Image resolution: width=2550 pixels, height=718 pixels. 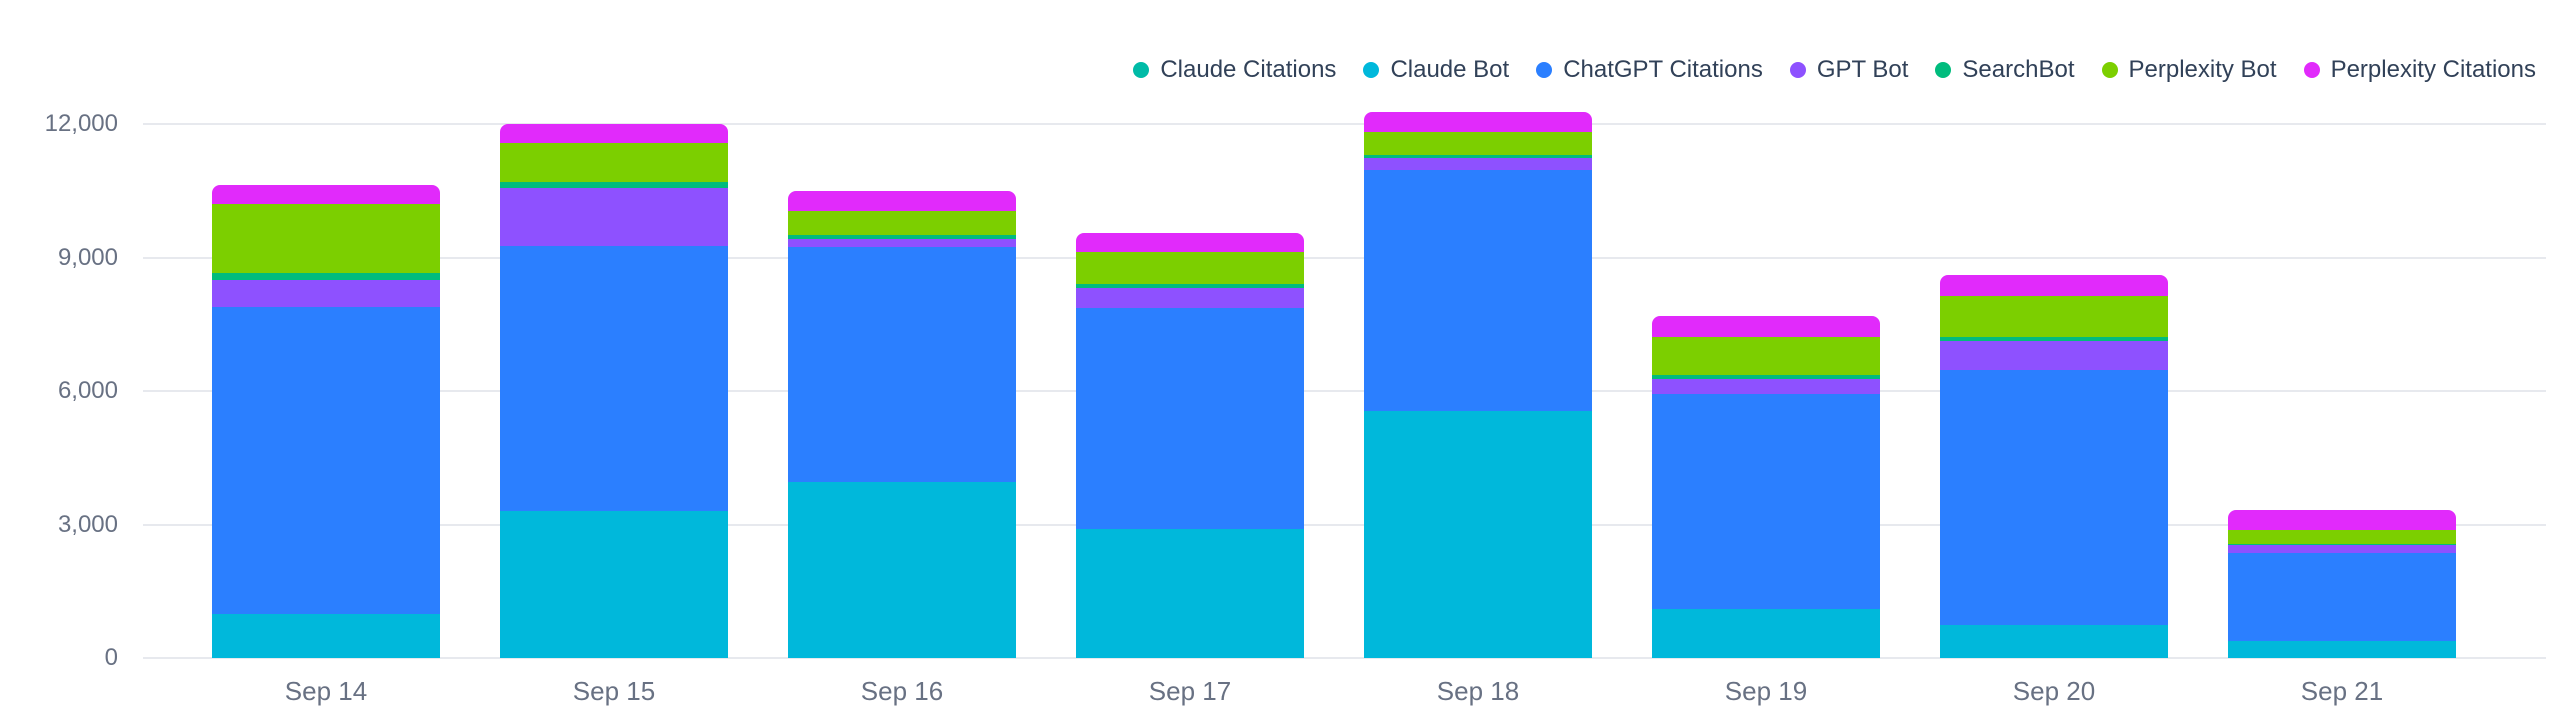 What do you see at coordinates (2433, 69) in the screenshot?
I see `legend-item-label: Perplexity Citations` at bounding box center [2433, 69].